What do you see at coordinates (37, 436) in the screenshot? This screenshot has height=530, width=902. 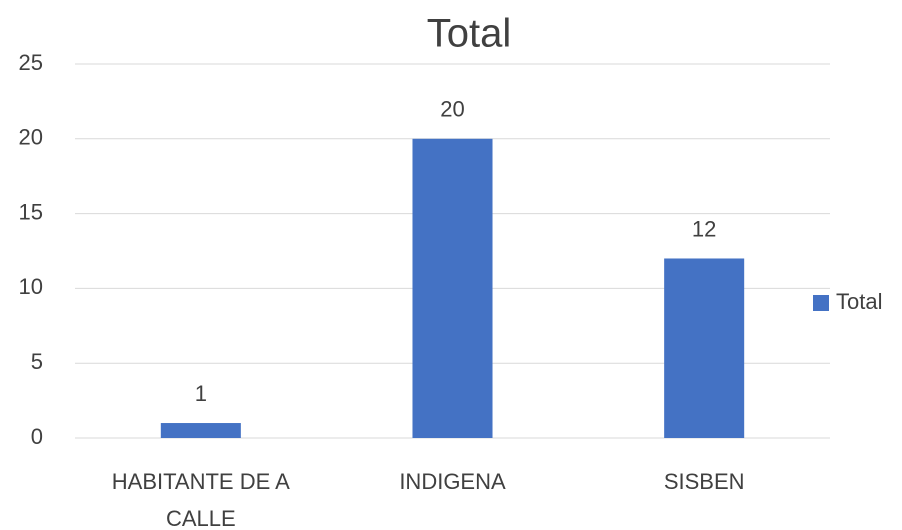 I see `y-tick-label: 0` at bounding box center [37, 436].